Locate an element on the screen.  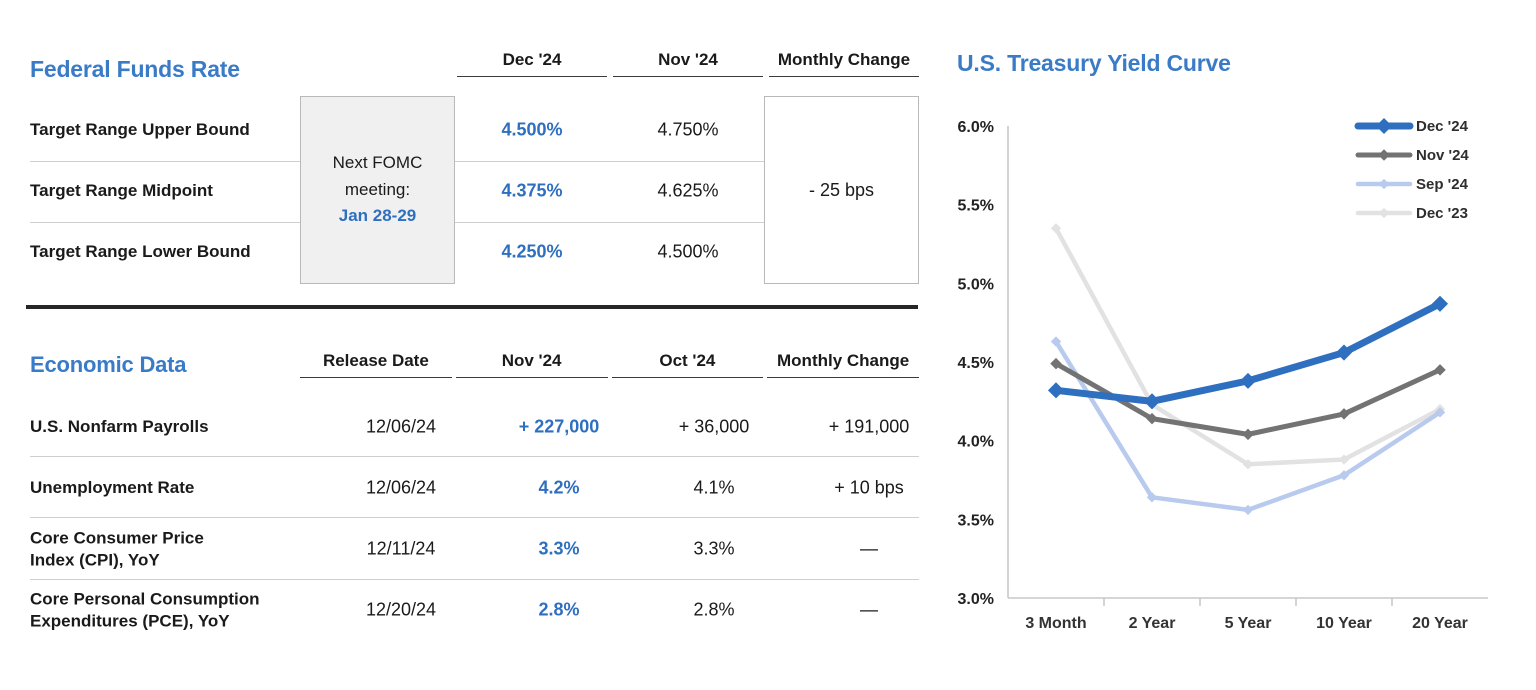
svg-text: 5.0% is located at coordinates (976, 284).